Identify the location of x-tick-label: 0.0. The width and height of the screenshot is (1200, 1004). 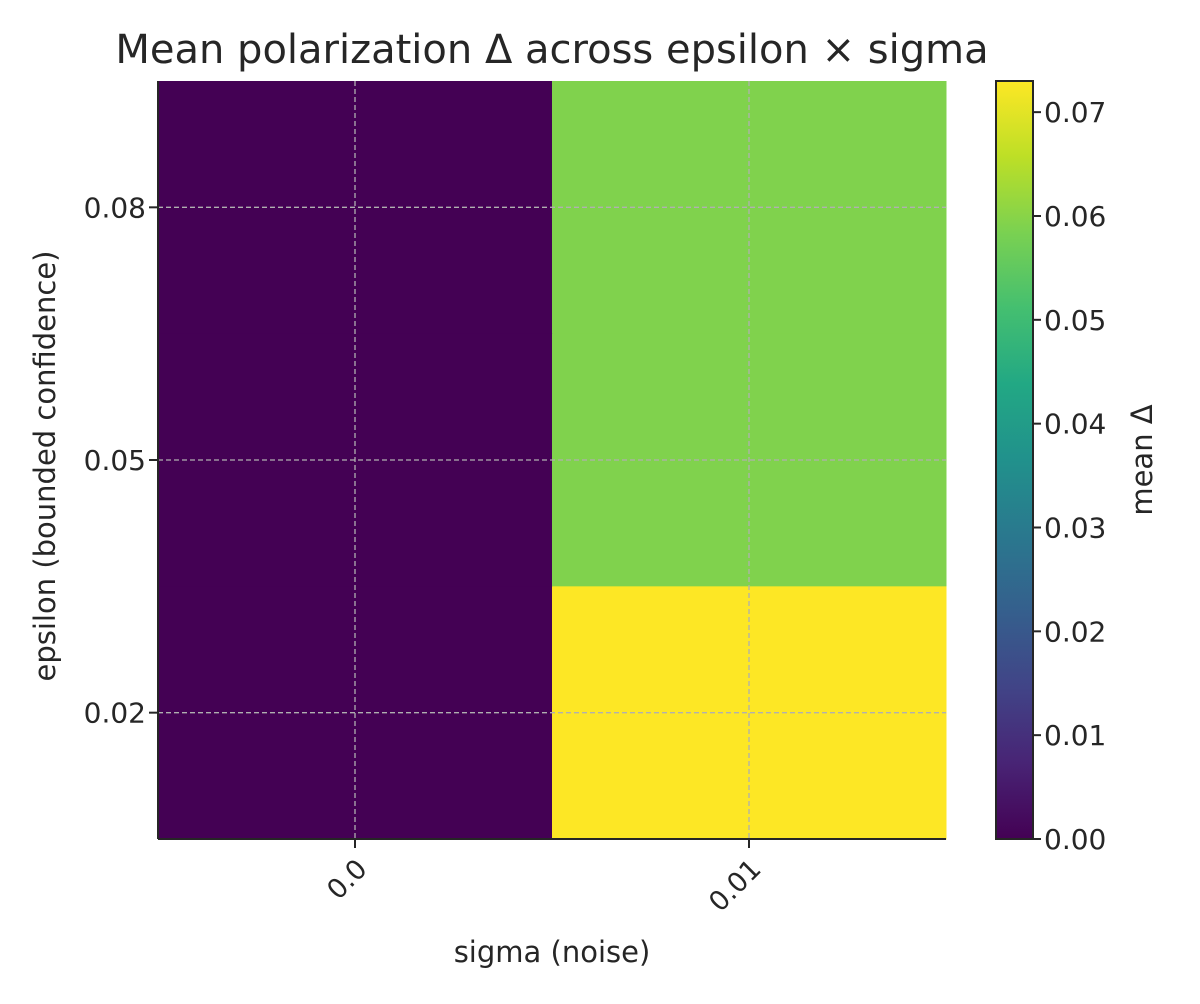
(347, 880).